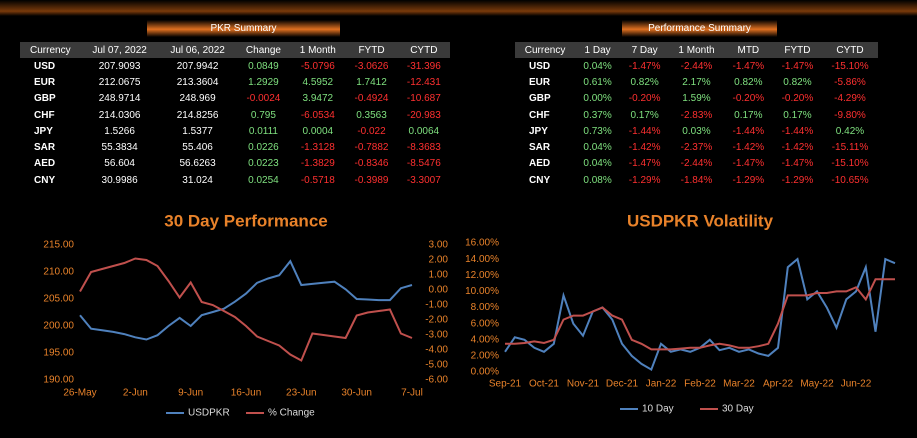 This screenshot has width=917, height=438. Describe the element at coordinates (538, 131) in the screenshot. I see `table-cell: JPY` at that location.